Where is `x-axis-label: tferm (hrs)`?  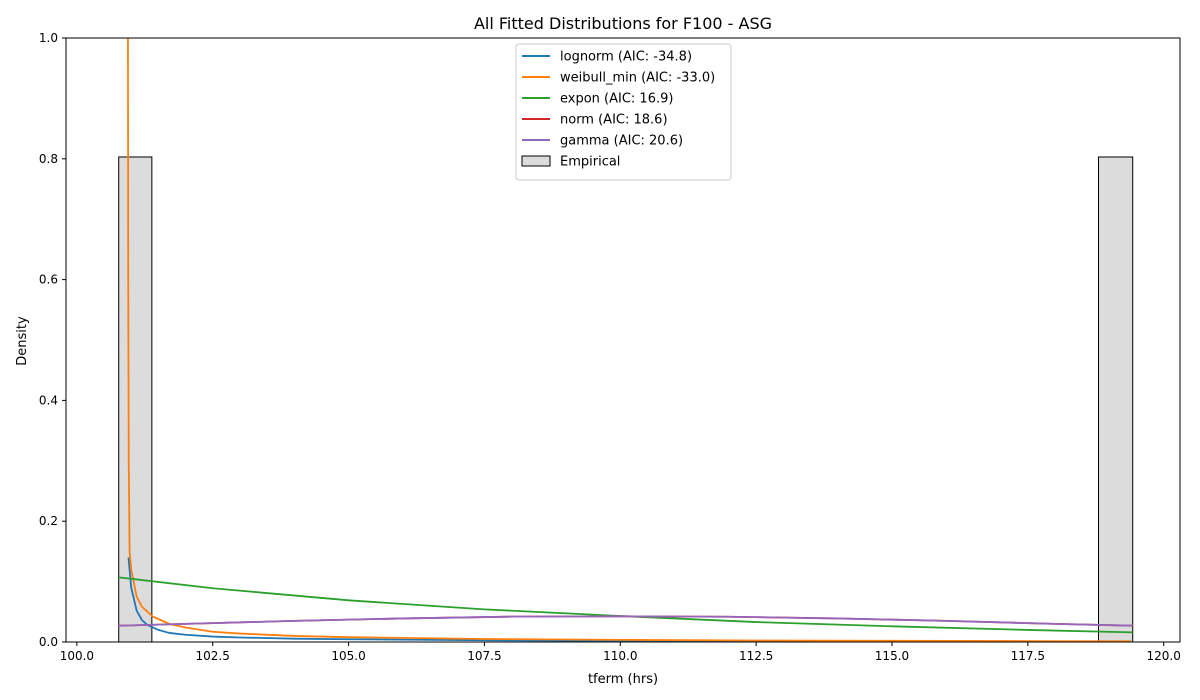 x-axis-label: tferm (hrs) is located at coordinates (623, 679).